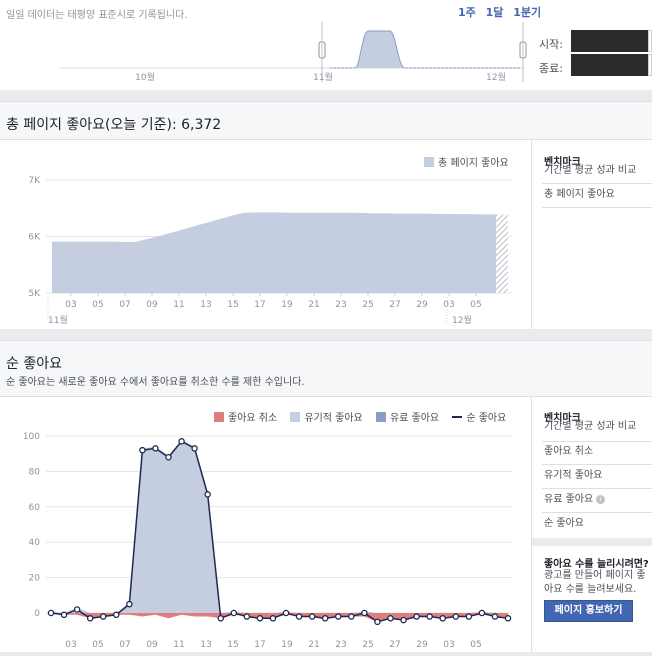  I want to click on legend-item-net: 순 좋아요, so click(479, 418).